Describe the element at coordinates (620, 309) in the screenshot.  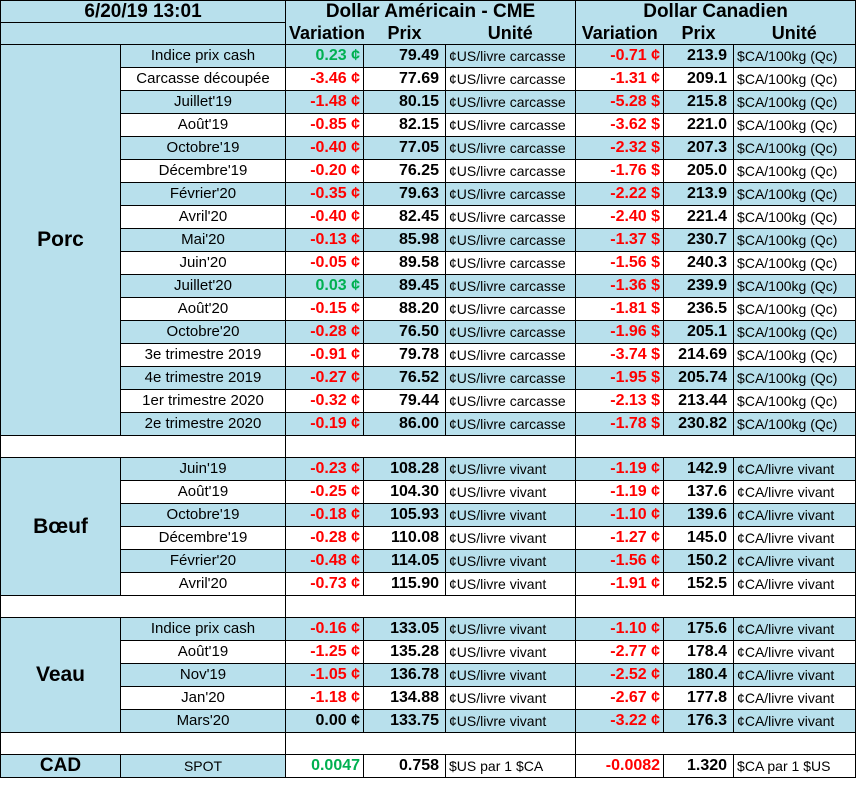
I see `cad-variation: -1.81 $` at that location.